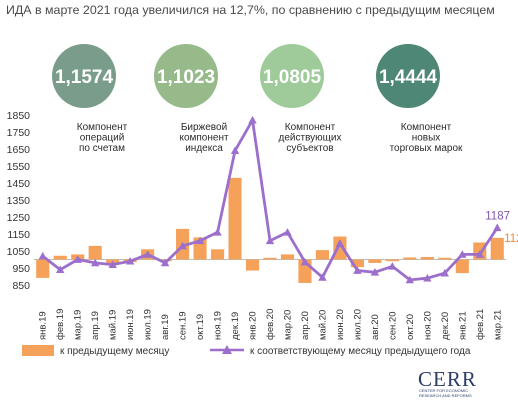 The image size is (518, 400). I want to click on x-tick-label: авг.19, so click(165, 327).